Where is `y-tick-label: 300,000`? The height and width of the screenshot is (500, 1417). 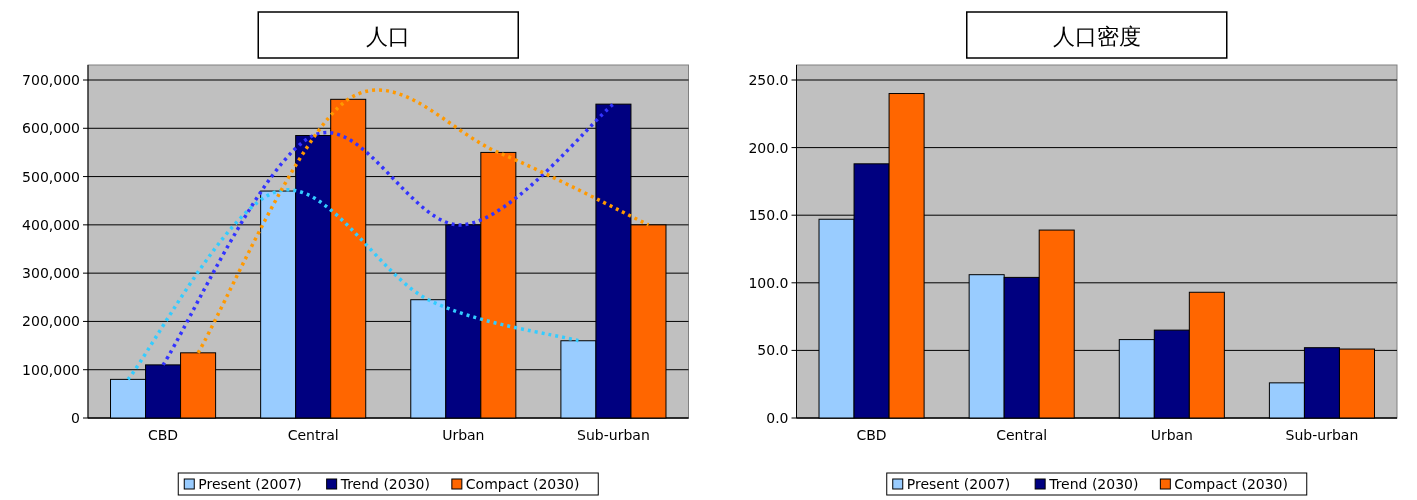
y-tick-label: 300,000 is located at coordinates (51, 273).